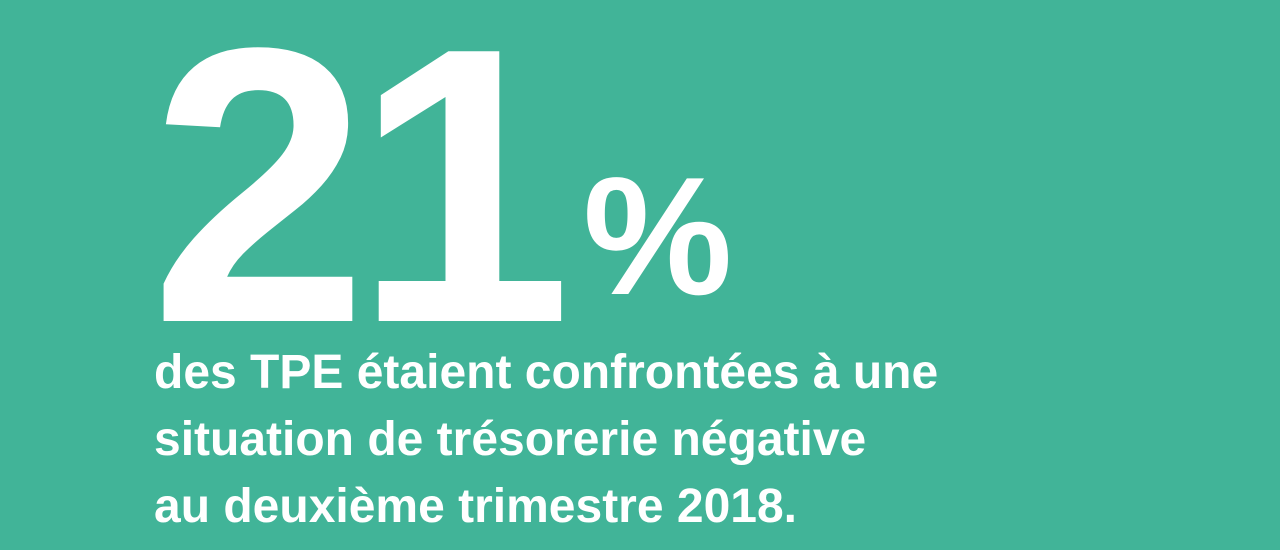 The height and width of the screenshot is (550, 1280). What do you see at coordinates (476, 506) in the screenshot?
I see `caption-line-3: au deuxième trimestre 2018.` at bounding box center [476, 506].